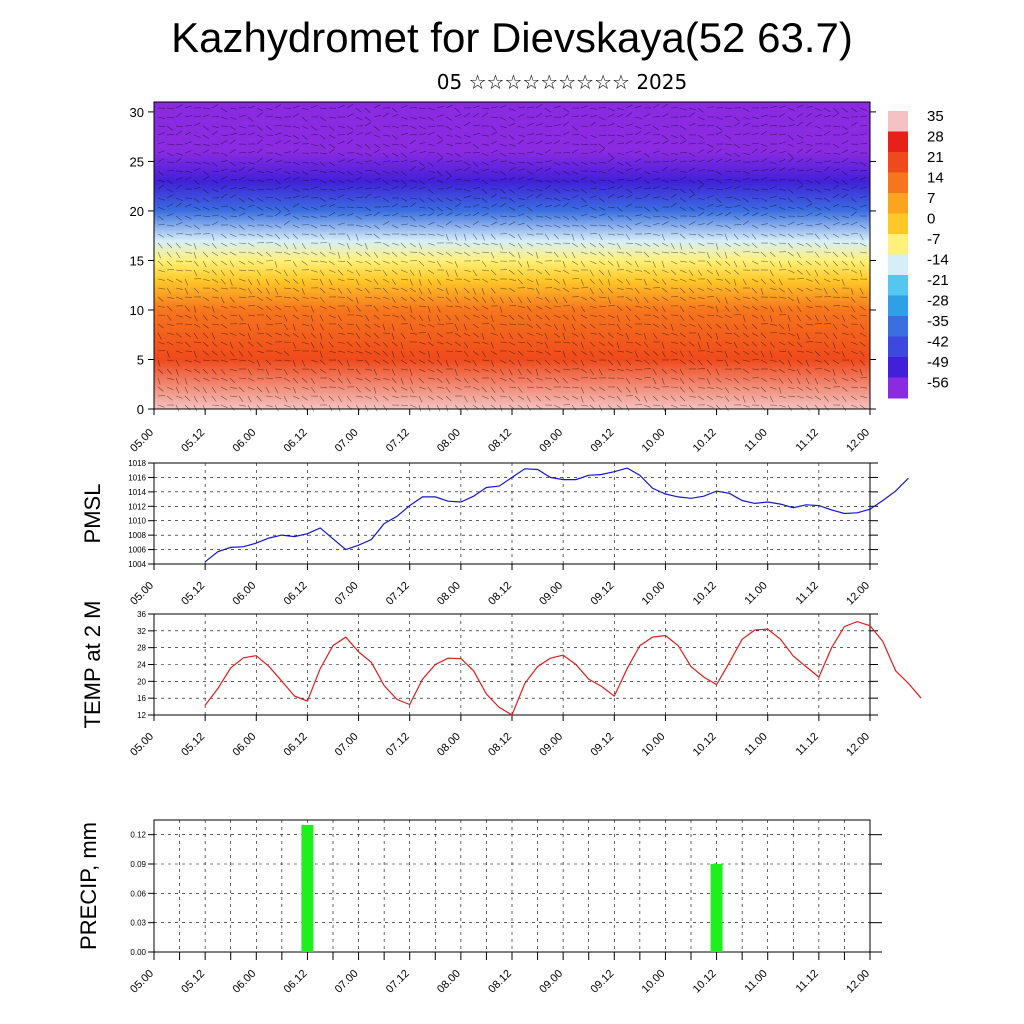  What do you see at coordinates (137, 492) in the screenshot?
I see `pmsl-y-tick-label: 1014` at bounding box center [137, 492].